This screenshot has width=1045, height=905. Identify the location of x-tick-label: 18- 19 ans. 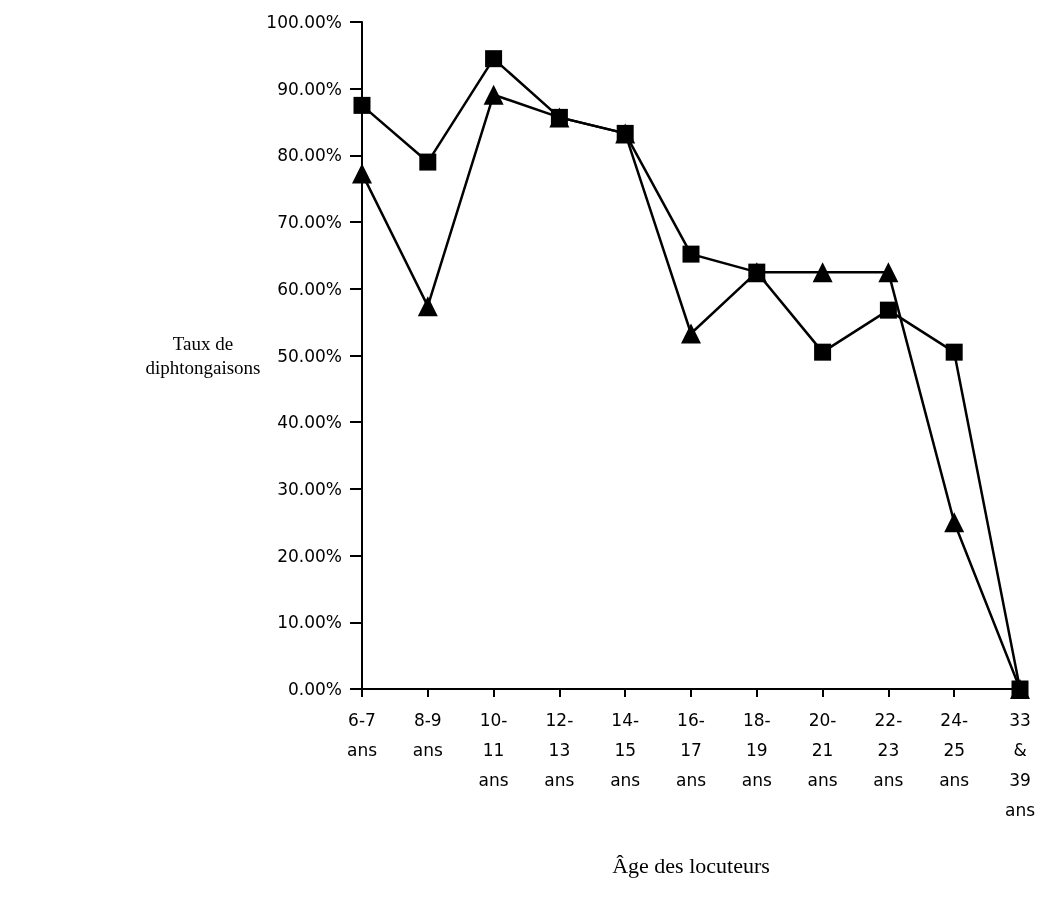
(756, 750).